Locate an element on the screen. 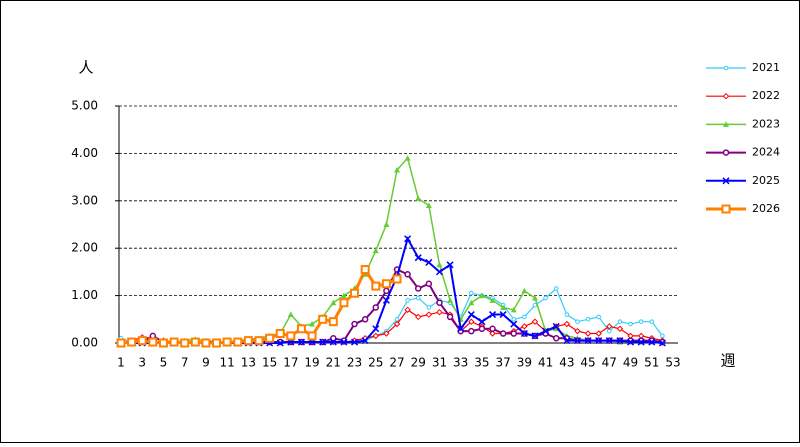 Image resolution: width=800 pixels, height=447 pixels. x-tick-label: 19 is located at coordinates (311, 363).